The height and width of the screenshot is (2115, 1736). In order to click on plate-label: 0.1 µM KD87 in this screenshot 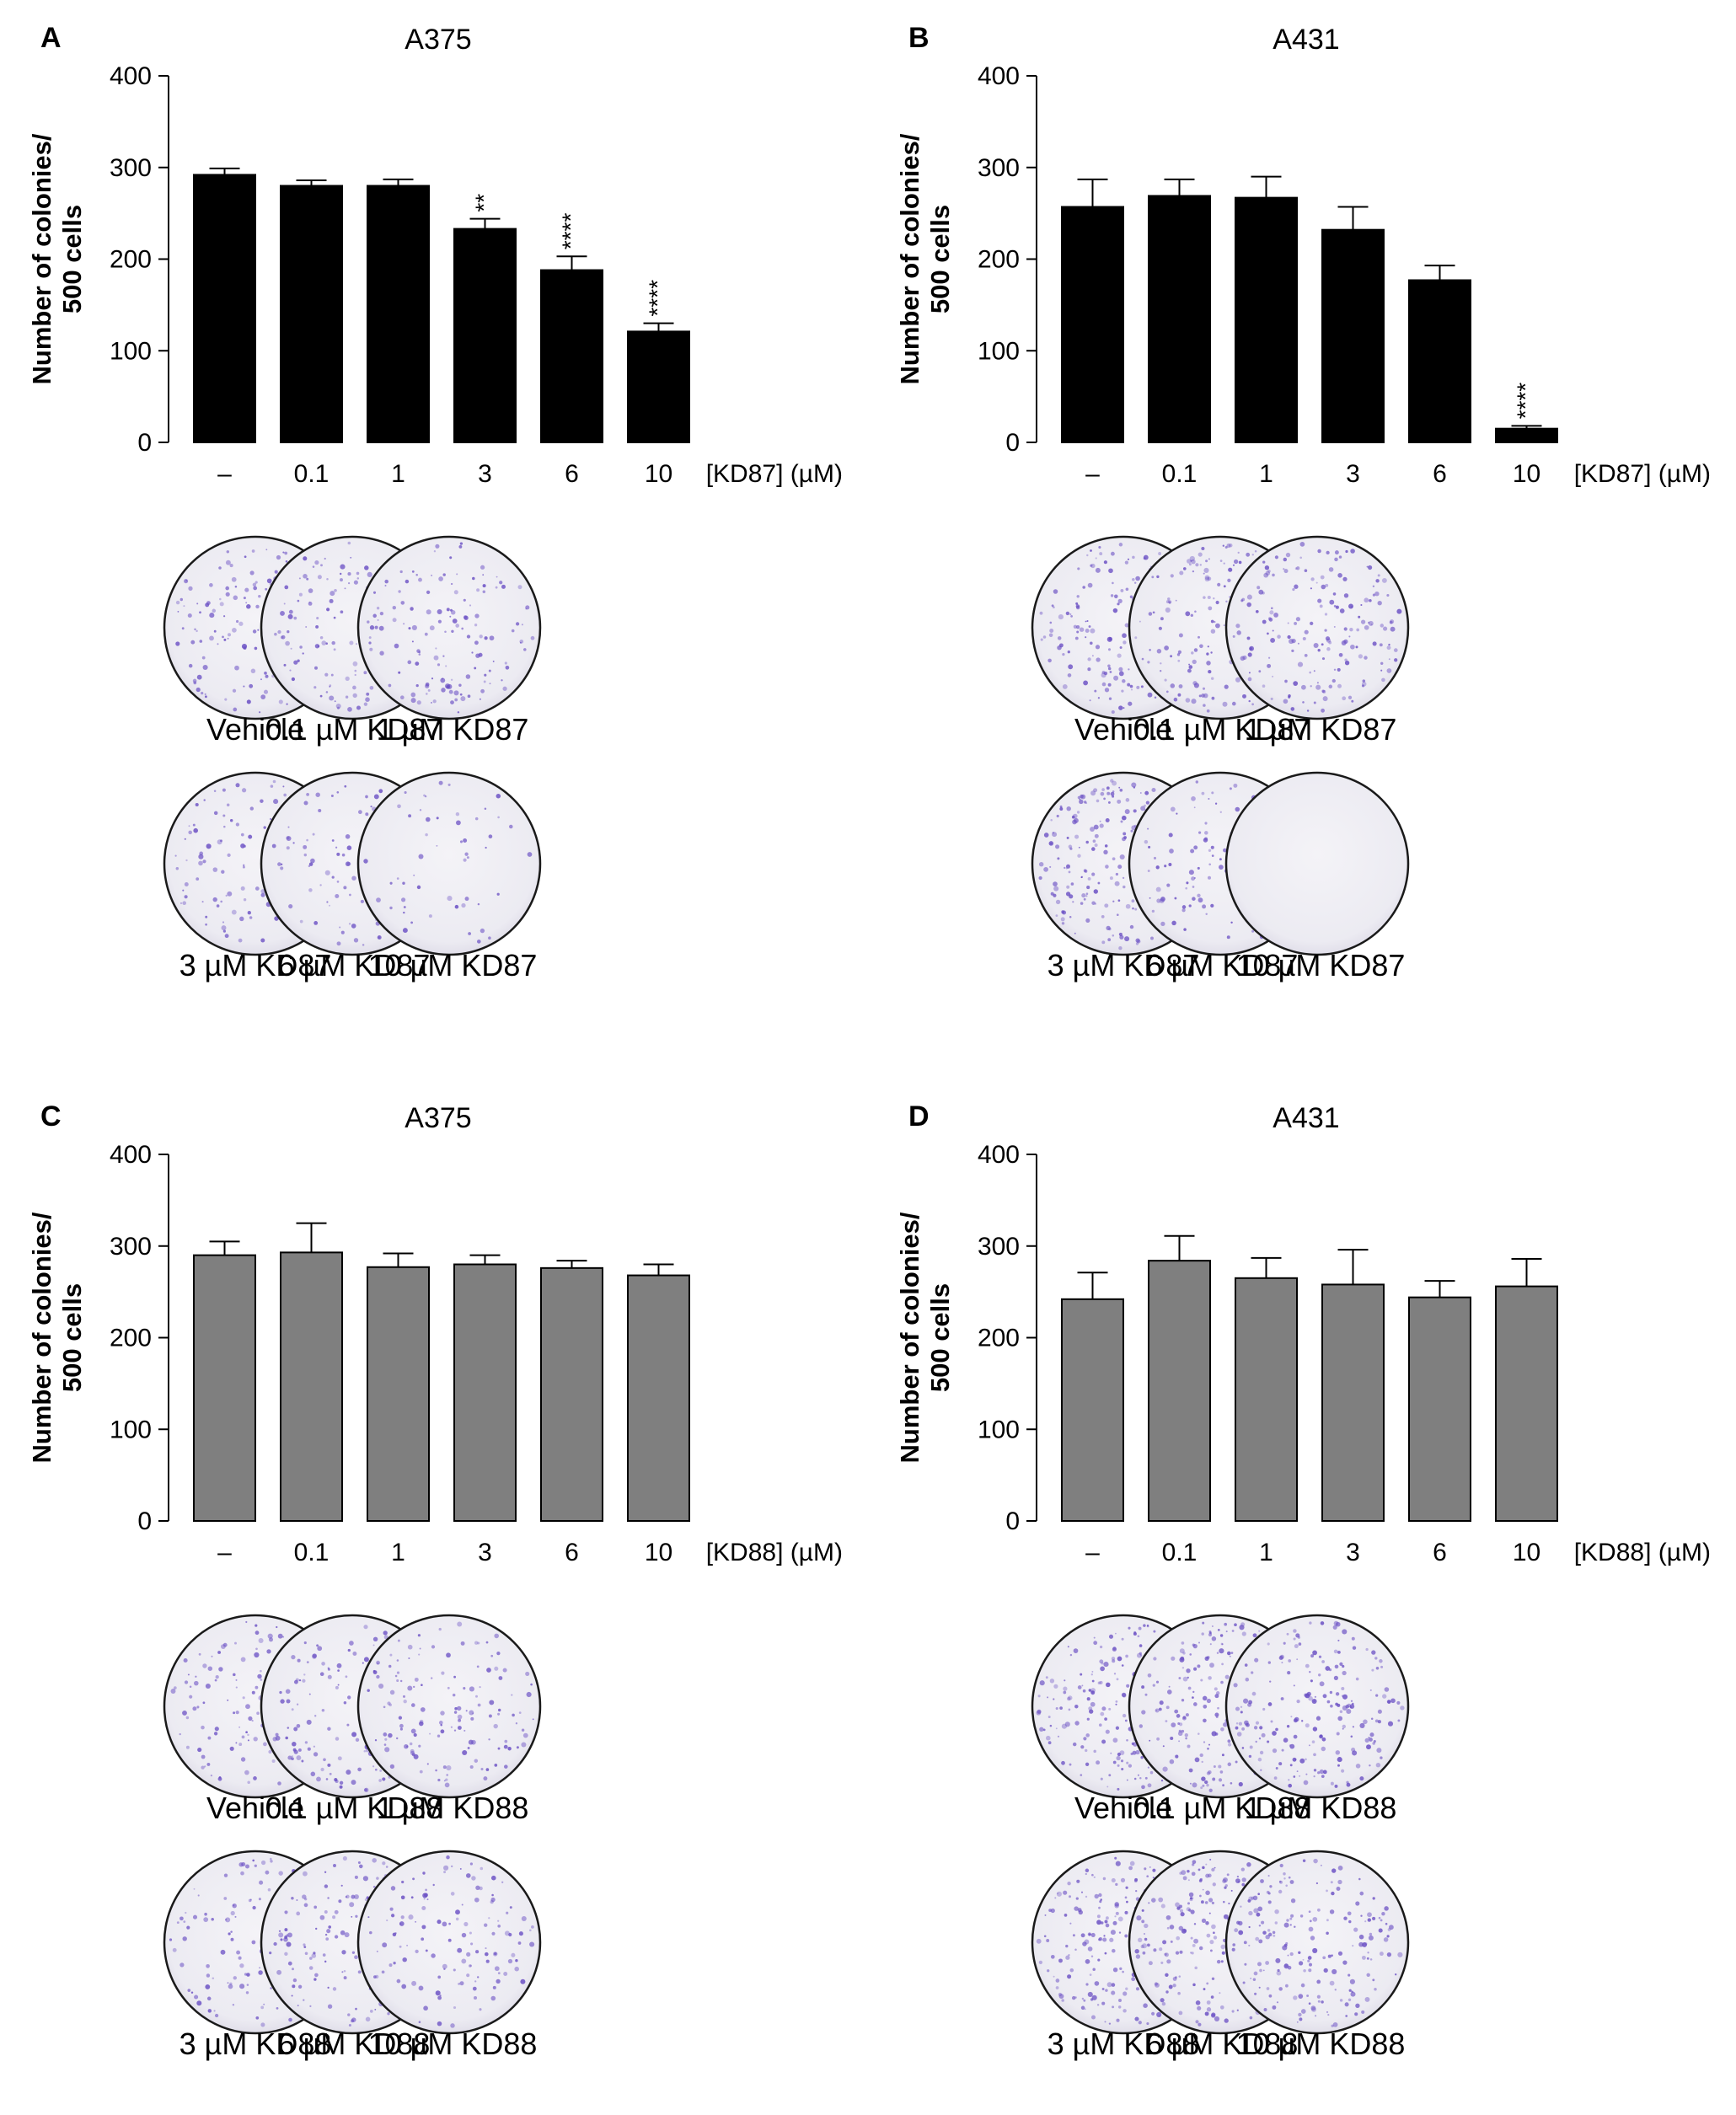, I will do `click(1222, 729)`.